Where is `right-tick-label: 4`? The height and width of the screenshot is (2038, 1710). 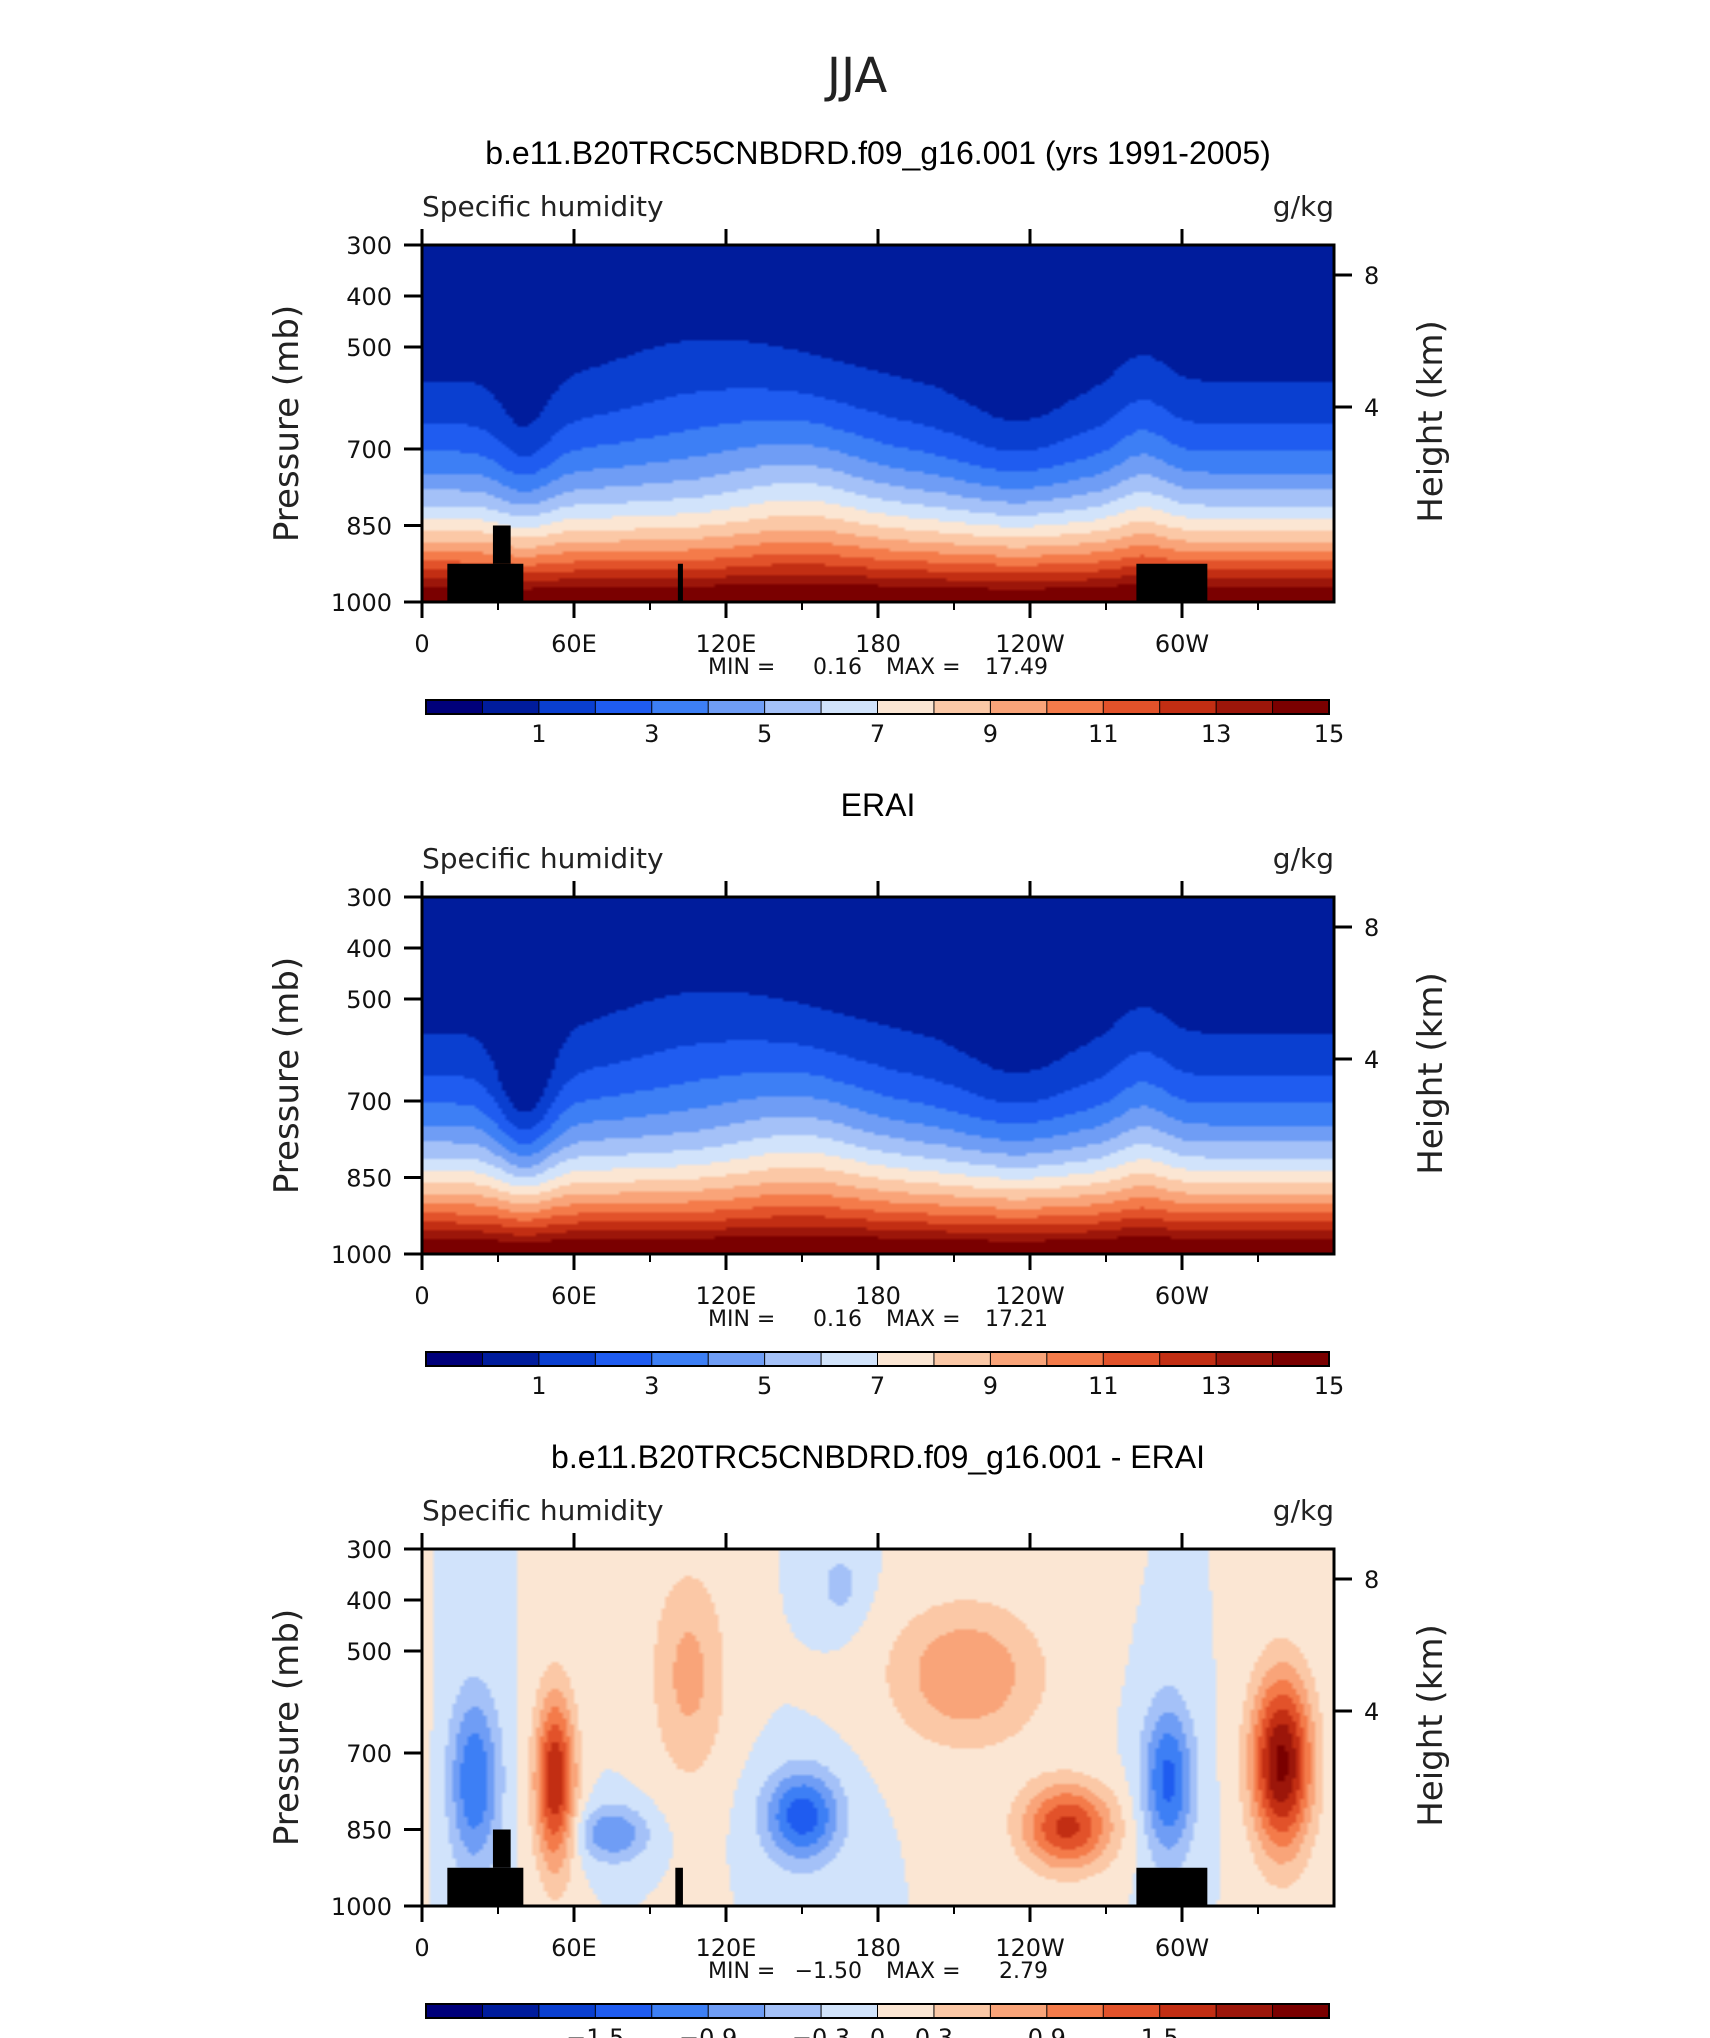 right-tick-label: 4 is located at coordinates (1371, 1060).